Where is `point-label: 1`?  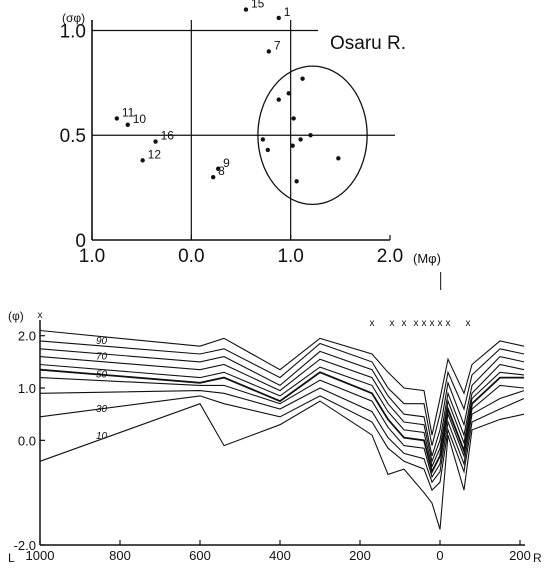
point-label: 1 is located at coordinates (287, 12).